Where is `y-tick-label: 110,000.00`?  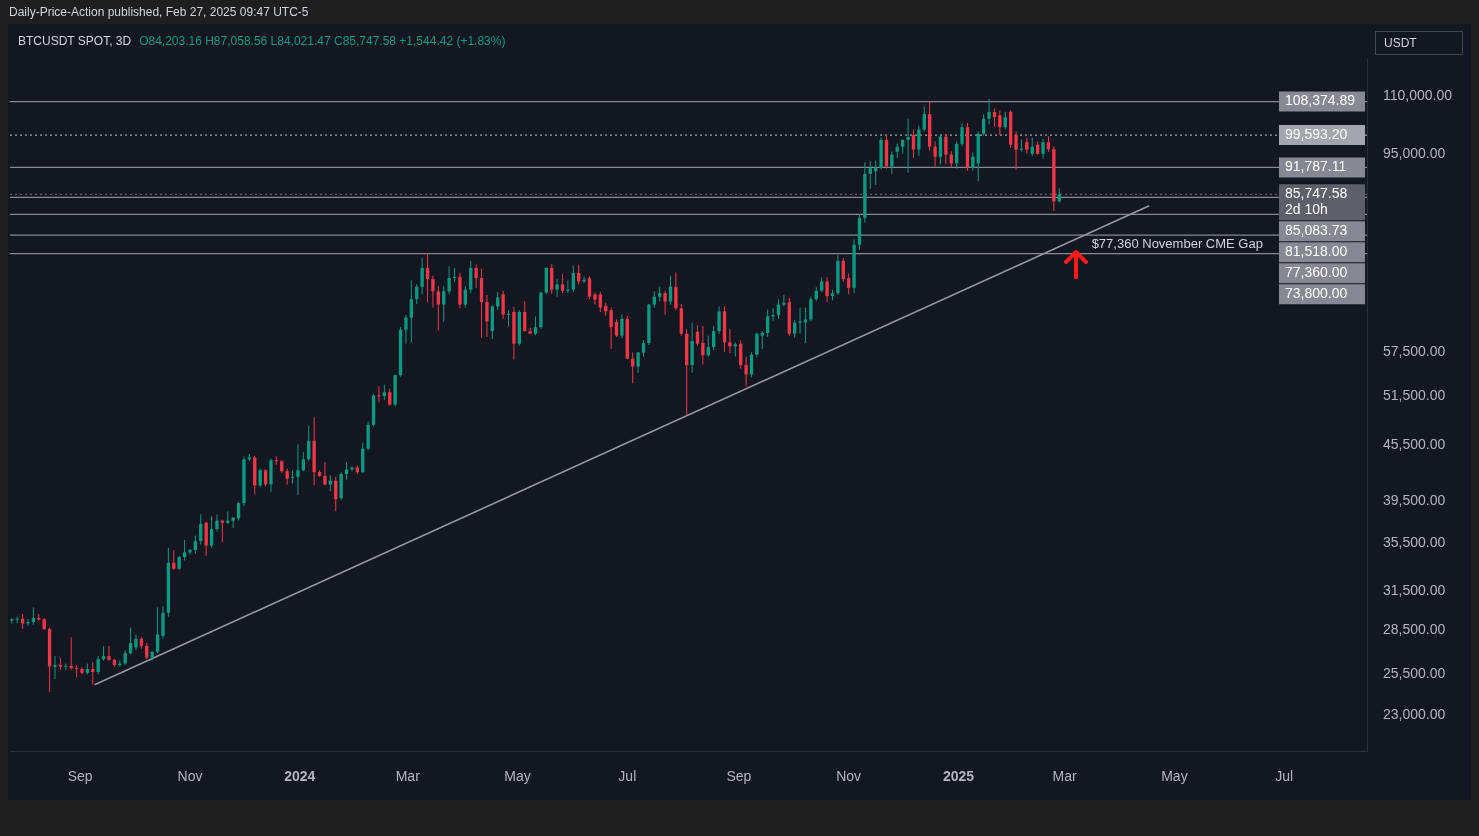 y-tick-label: 110,000.00 is located at coordinates (1418, 94).